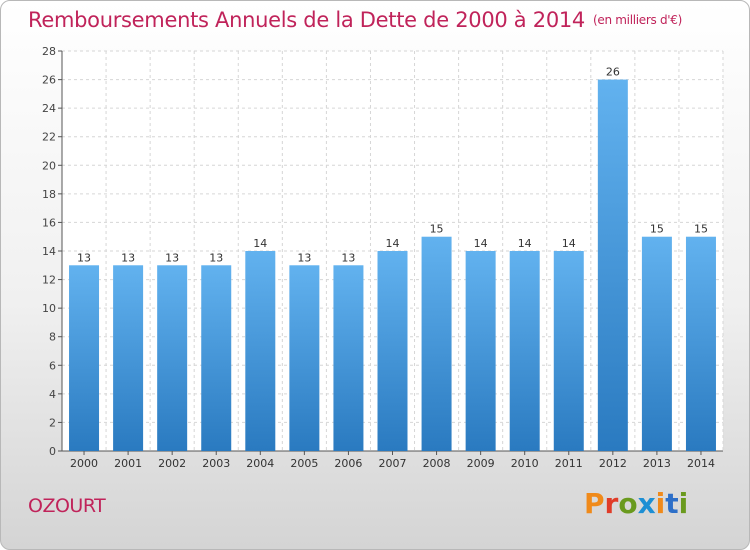 The width and height of the screenshot is (750, 550). Describe the element at coordinates (568, 351) in the screenshot. I see `bar-2011` at that location.